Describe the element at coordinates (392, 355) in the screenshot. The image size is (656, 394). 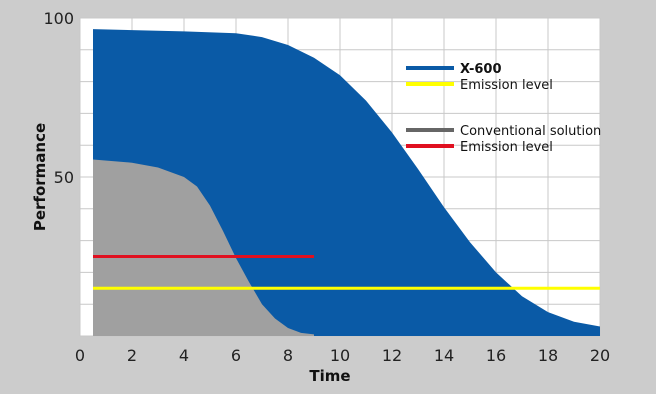
I see `x-tick-label: 12` at that location.